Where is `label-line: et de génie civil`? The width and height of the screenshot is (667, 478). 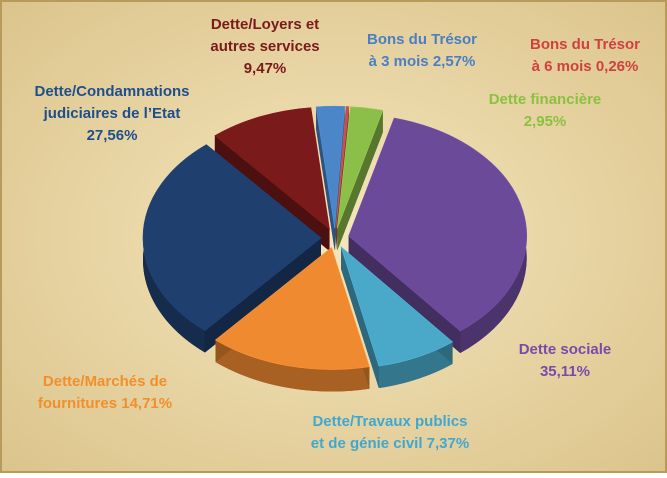
label-line: et de génie civil is located at coordinates (369, 443).